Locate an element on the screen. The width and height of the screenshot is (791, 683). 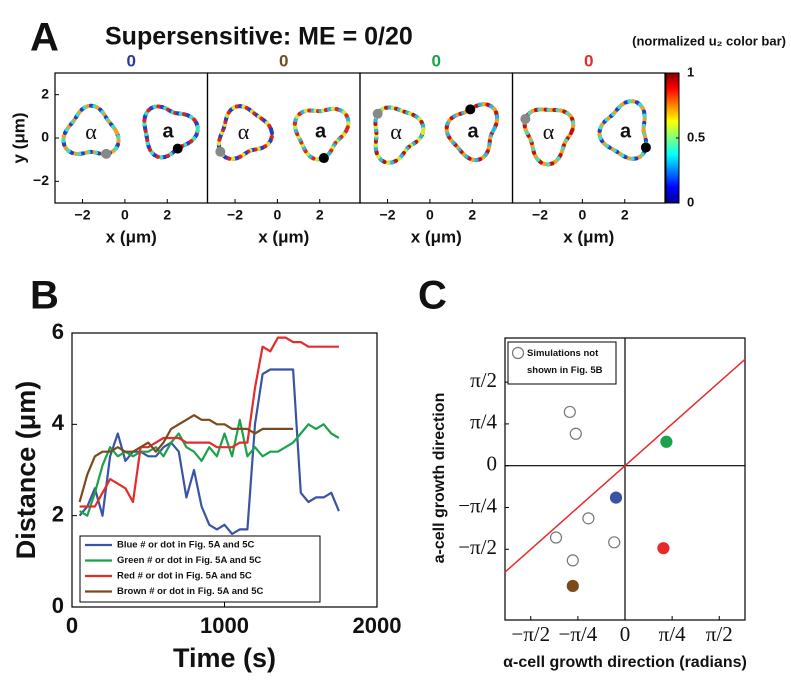
y-tick-label: 1 is located at coordinates (690, 71).